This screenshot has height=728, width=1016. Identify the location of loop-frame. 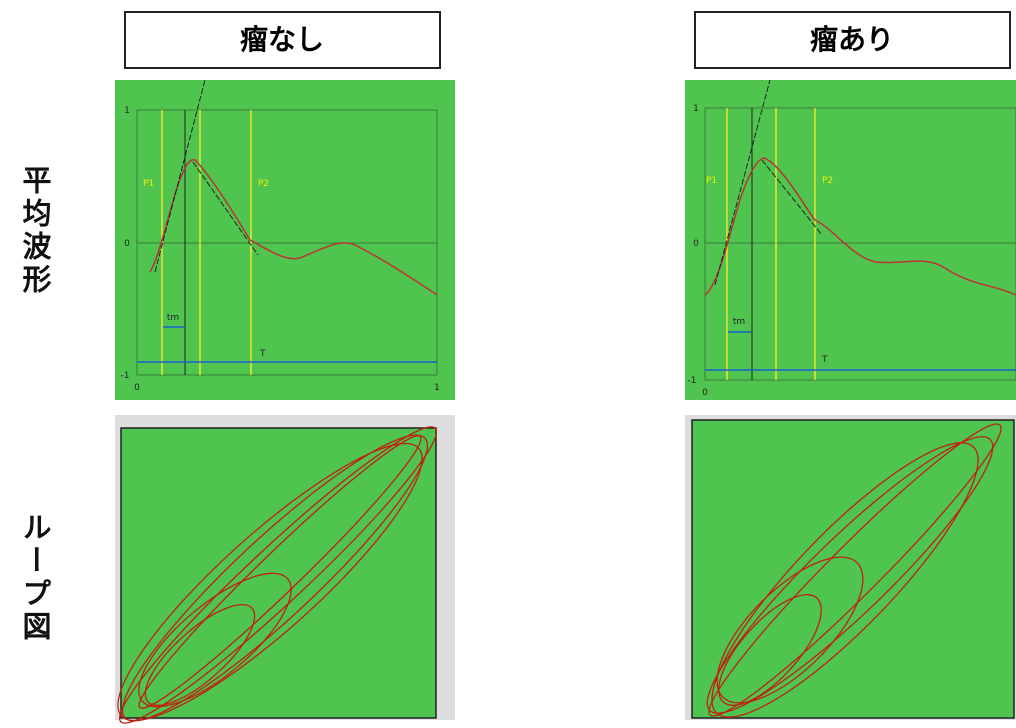
(853, 569).